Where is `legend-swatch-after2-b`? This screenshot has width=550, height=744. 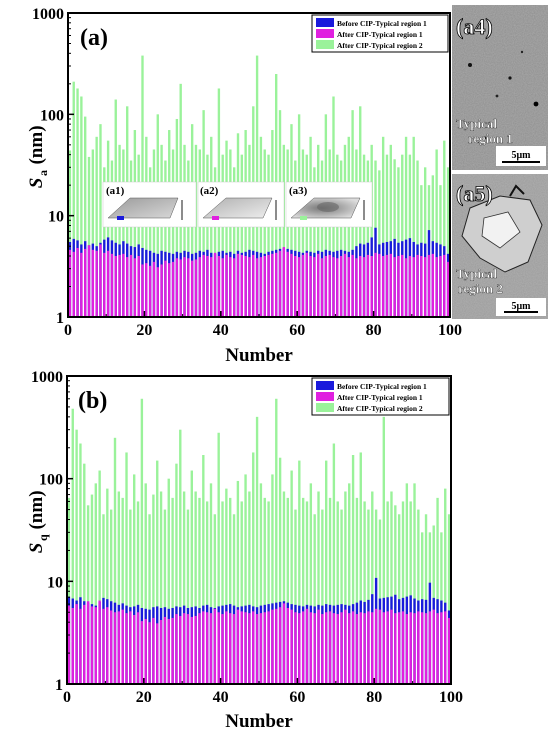 legend-swatch-after2-b is located at coordinates (325, 407).